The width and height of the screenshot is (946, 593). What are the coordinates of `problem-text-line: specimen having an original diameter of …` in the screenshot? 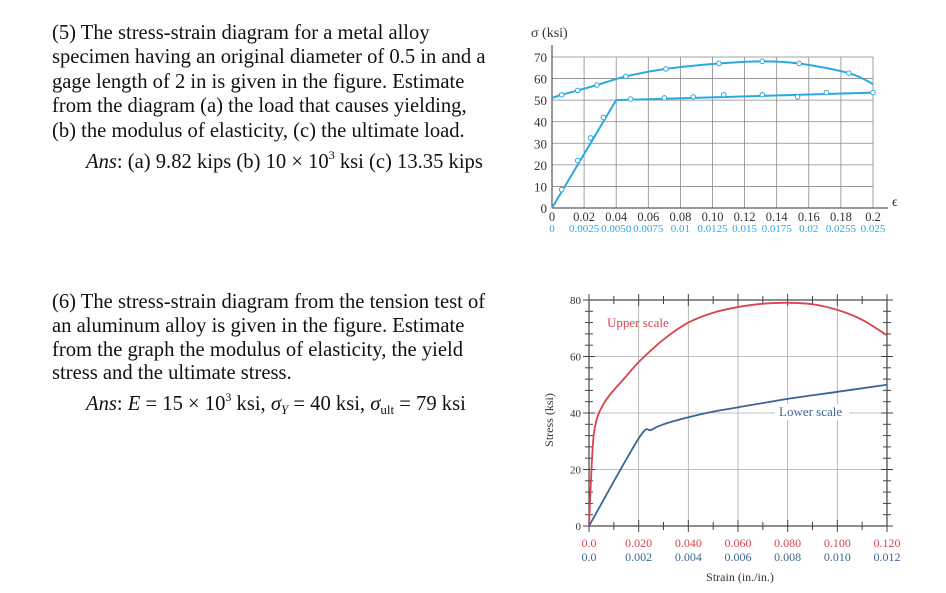 It's located at (269, 57).